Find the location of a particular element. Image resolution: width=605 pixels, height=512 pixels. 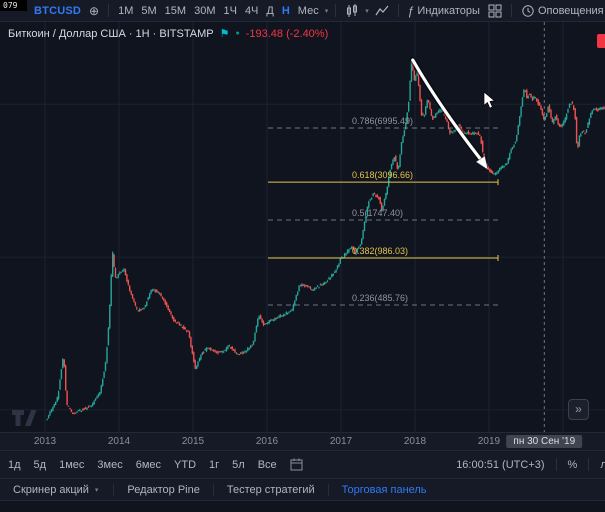

tab-Тестер стратегий: Тестер стратегий is located at coordinates (271, 489).